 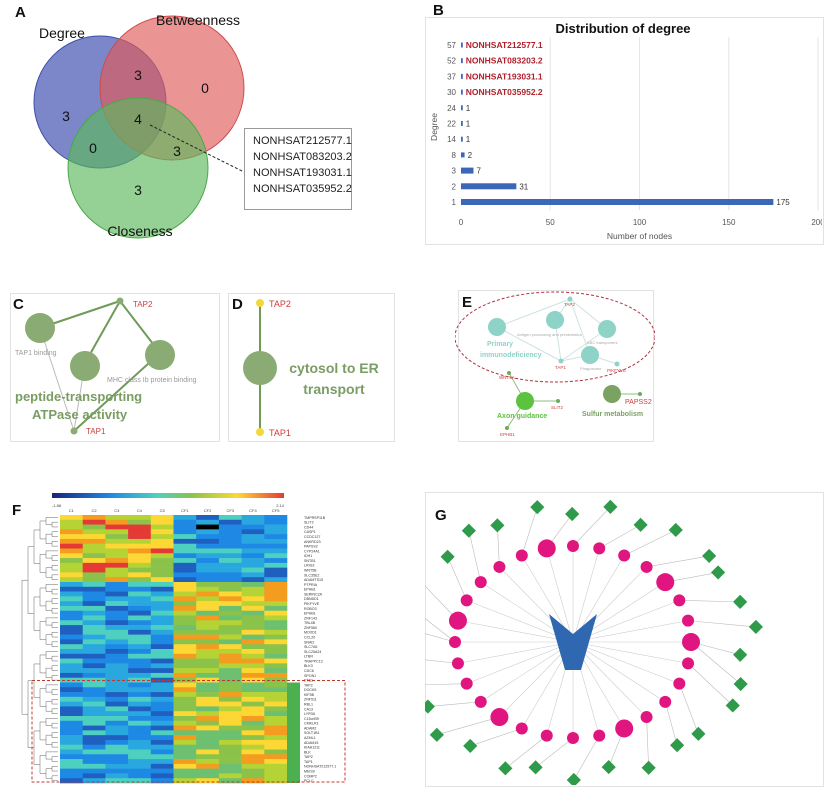 What do you see at coordinates (313, 594) in the screenshot?
I see `gene-label: SERINC2A` at bounding box center [313, 594].